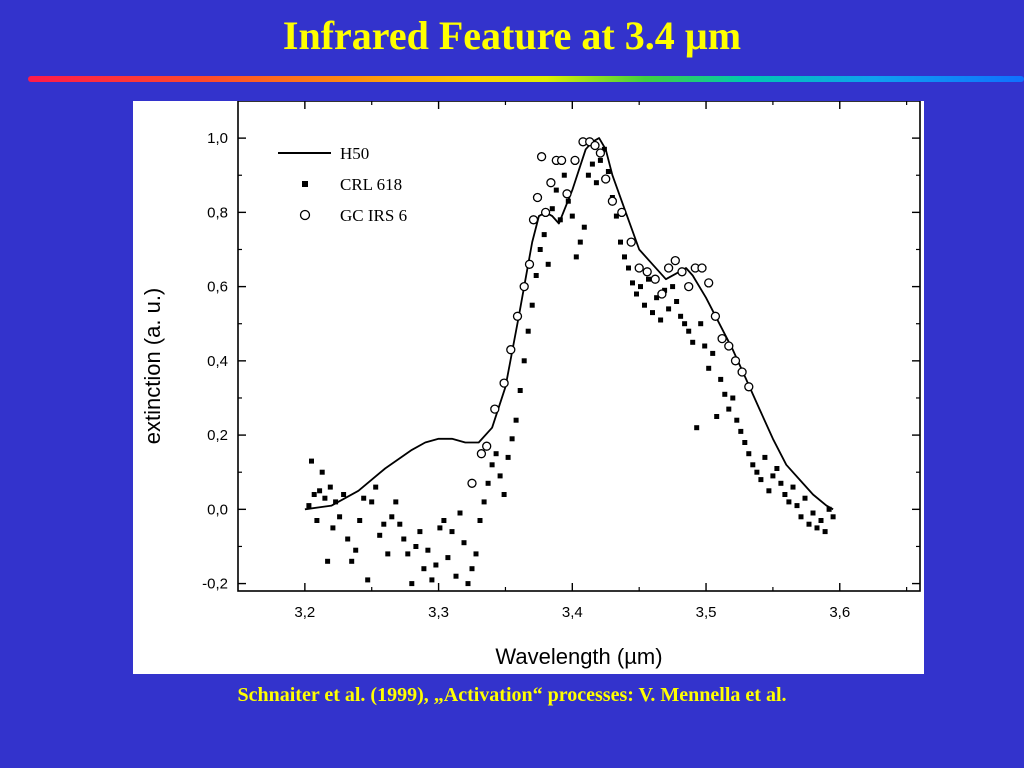 The height and width of the screenshot is (768, 1024). What do you see at coordinates (217, 287) in the screenshot?
I see `y-tick-label: 0,6` at bounding box center [217, 287].